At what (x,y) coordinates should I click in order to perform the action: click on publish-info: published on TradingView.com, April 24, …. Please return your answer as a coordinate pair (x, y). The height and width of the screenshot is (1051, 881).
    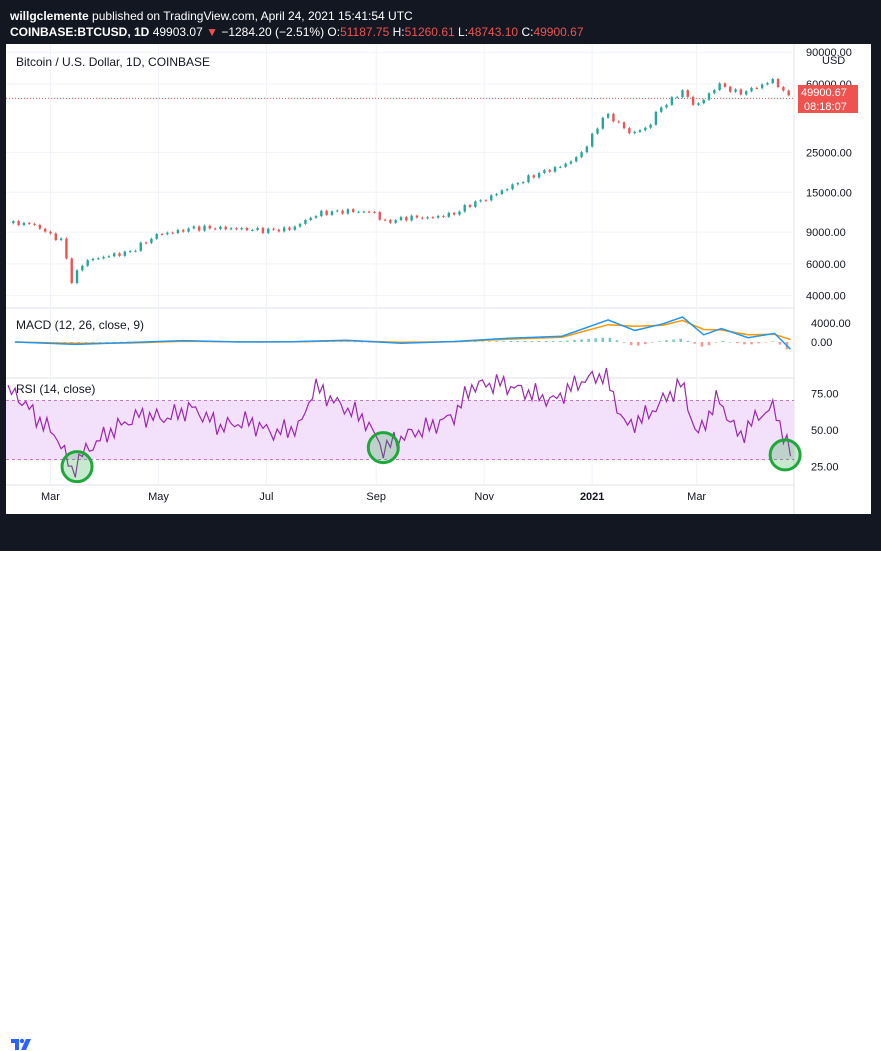
    Looking at the image, I should click on (252, 16).